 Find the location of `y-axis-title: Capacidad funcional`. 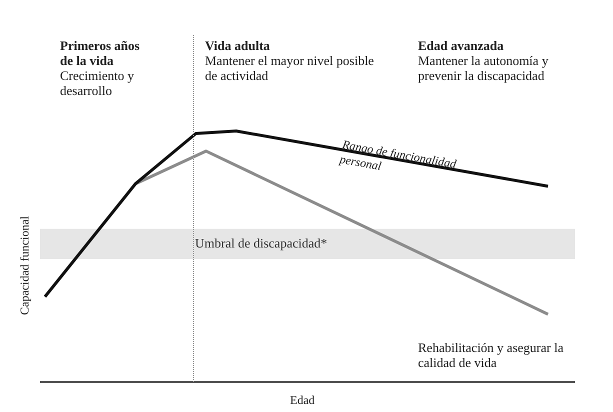

y-axis-title: Capacidad funcional is located at coordinates (25, 266).